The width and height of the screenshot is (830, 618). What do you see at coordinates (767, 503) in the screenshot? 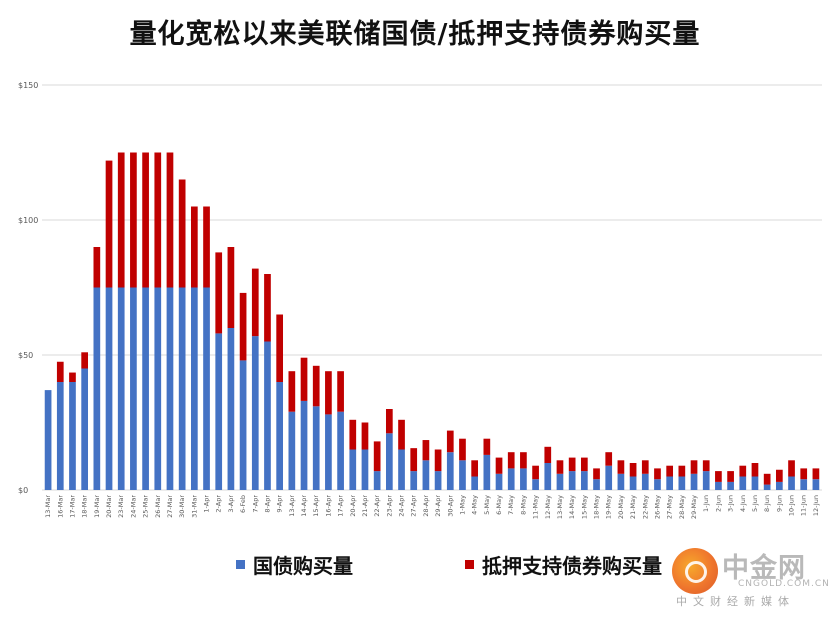
I see `x-tick-label: 8-Jun` at bounding box center [767, 503].